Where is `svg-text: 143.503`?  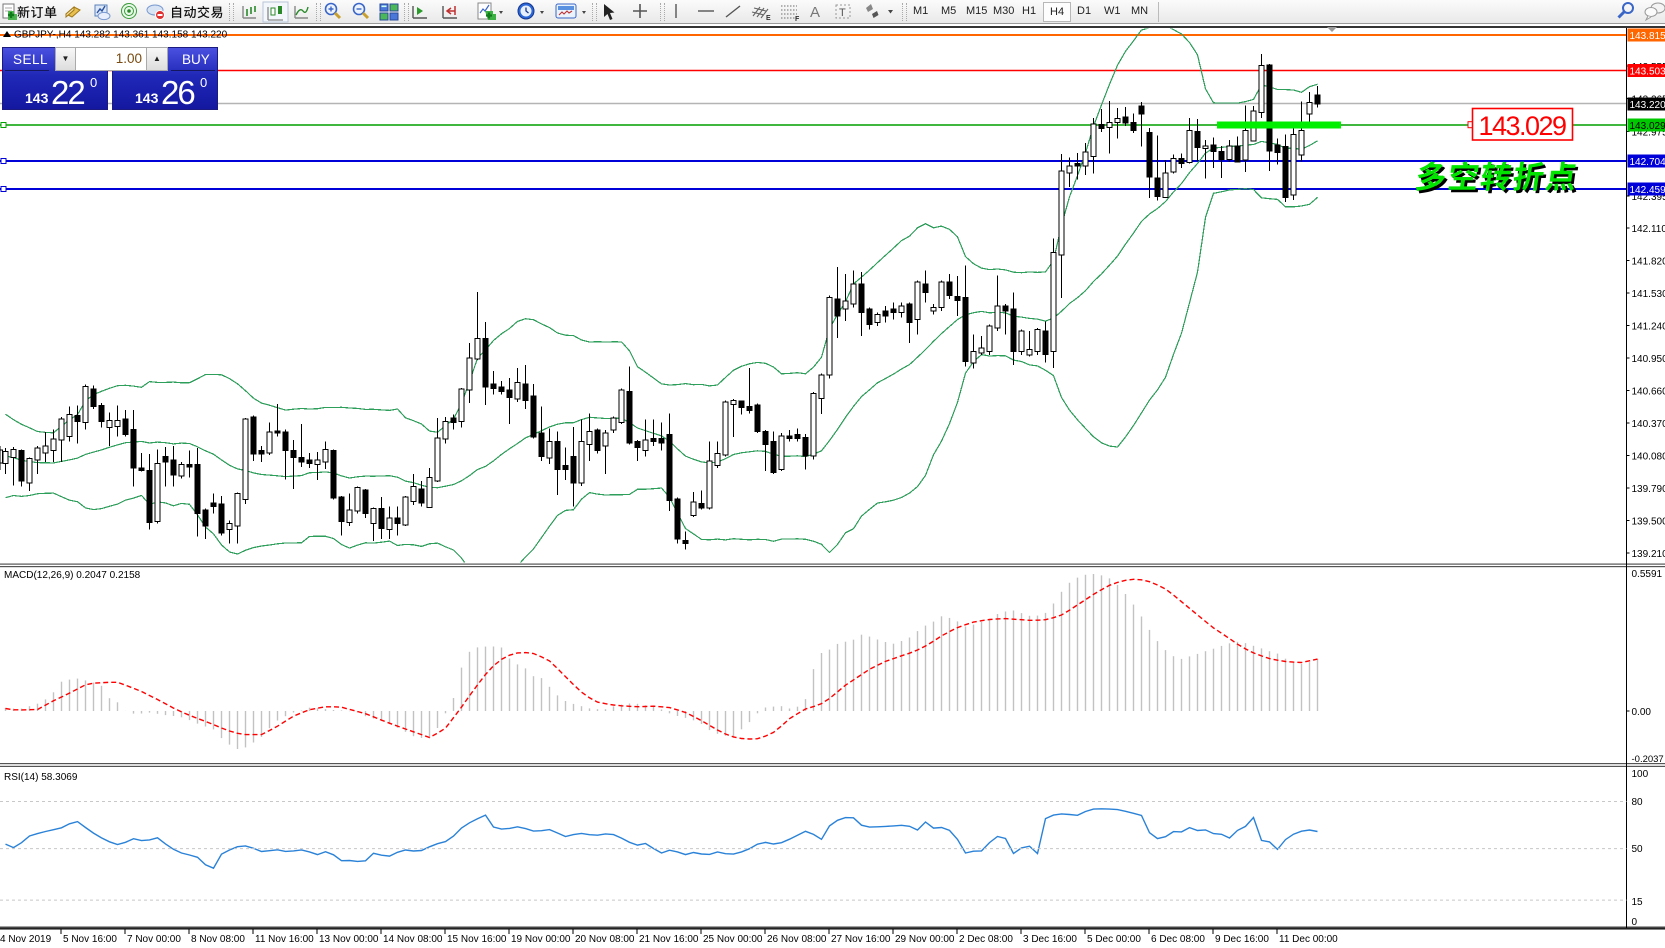
svg-text: 143.503 is located at coordinates (1647, 72).